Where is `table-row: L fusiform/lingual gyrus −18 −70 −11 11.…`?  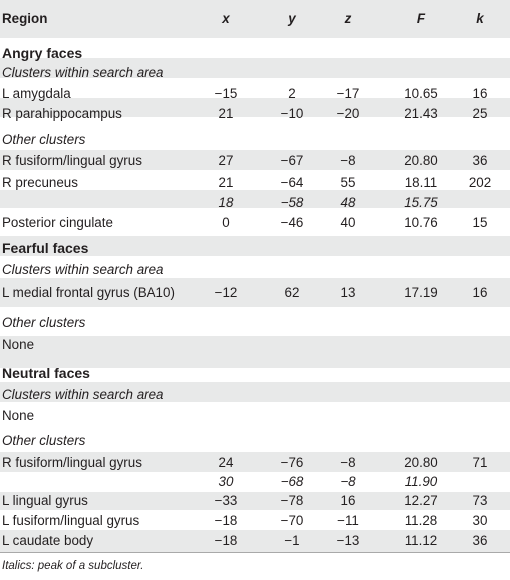 table-row: L fusiform/lingual gyrus −18 −70 −11 11.… is located at coordinates (245, 520).